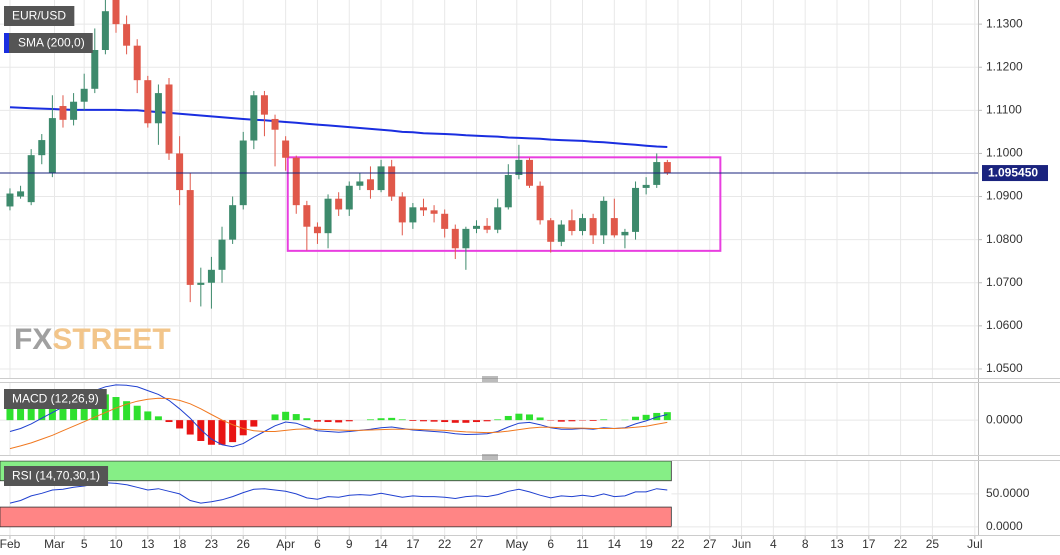 The height and width of the screenshot is (555, 1060). I want to click on x-tick-label: 14, so click(615, 544).